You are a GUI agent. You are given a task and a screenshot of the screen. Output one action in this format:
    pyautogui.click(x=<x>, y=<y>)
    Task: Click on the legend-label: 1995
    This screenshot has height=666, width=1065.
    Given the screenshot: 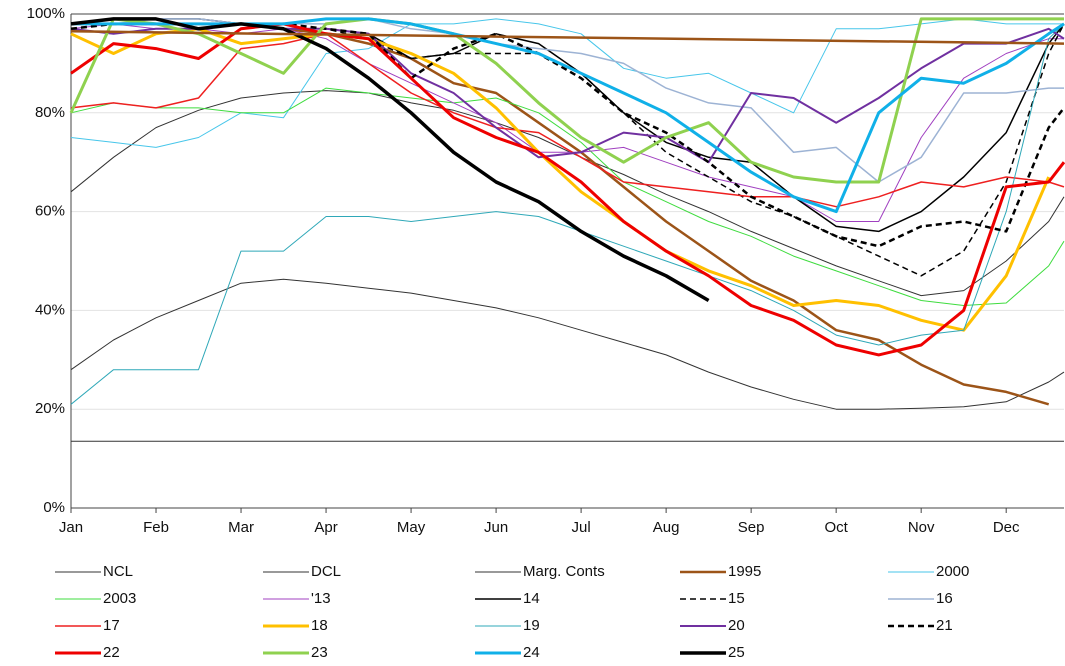 What is the action you would take?
    pyautogui.click(x=744, y=571)
    